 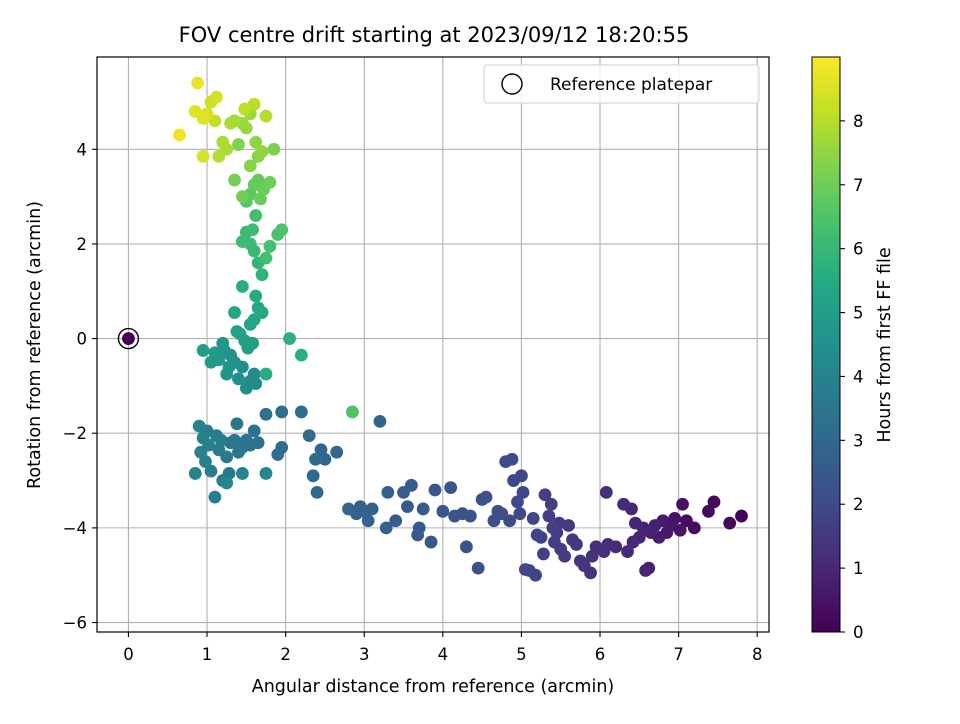 I want to click on y-tick-label: 4, so click(x=82, y=149).